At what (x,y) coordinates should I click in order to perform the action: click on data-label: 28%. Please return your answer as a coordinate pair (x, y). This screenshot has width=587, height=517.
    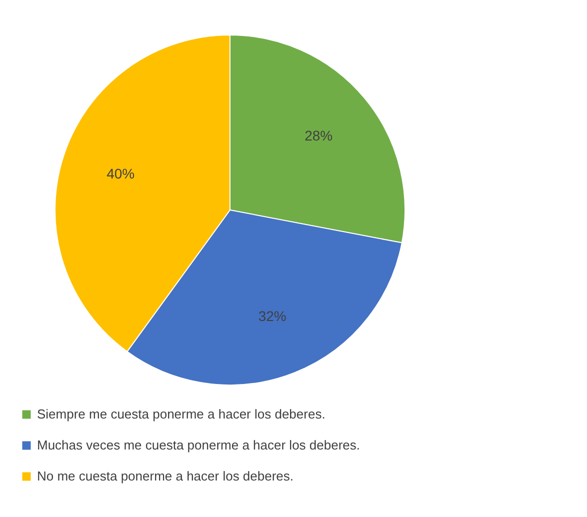
    Looking at the image, I should click on (318, 136).